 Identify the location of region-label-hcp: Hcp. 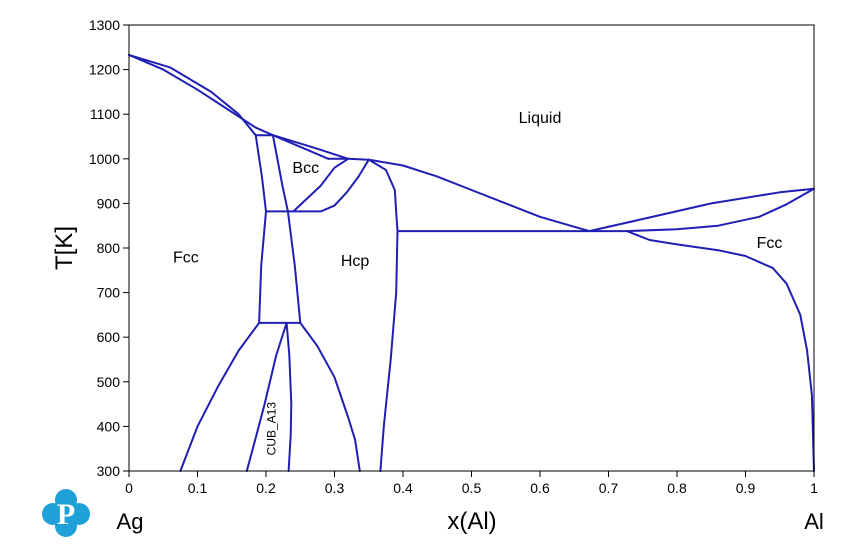
(355, 261).